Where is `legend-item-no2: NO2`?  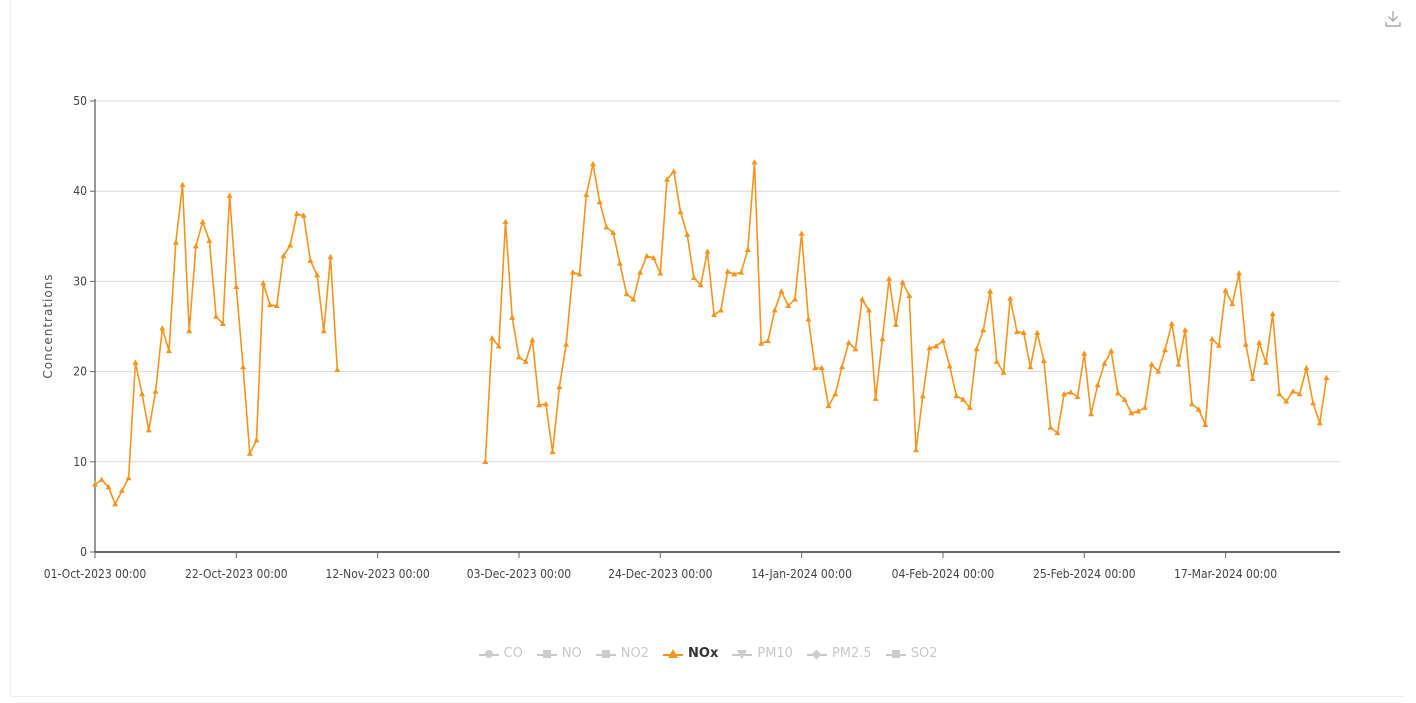 legend-item-no2: NO2 is located at coordinates (622, 653).